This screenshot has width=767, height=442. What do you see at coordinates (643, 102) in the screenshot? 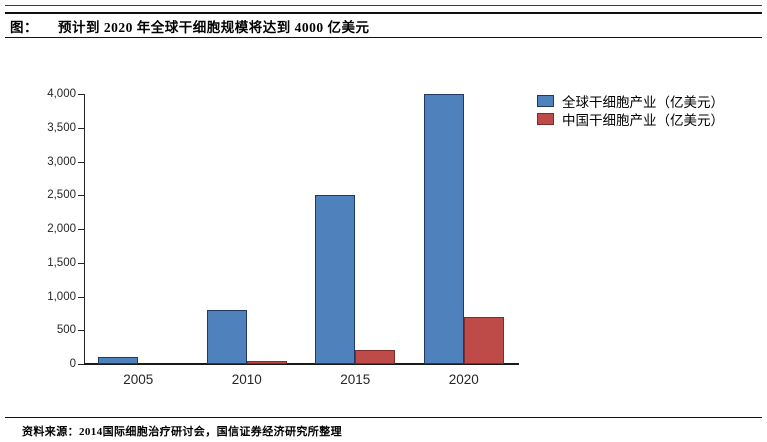
I see `legend-label: 全球干细胞产业（亿美元）` at bounding box center [643, 102].